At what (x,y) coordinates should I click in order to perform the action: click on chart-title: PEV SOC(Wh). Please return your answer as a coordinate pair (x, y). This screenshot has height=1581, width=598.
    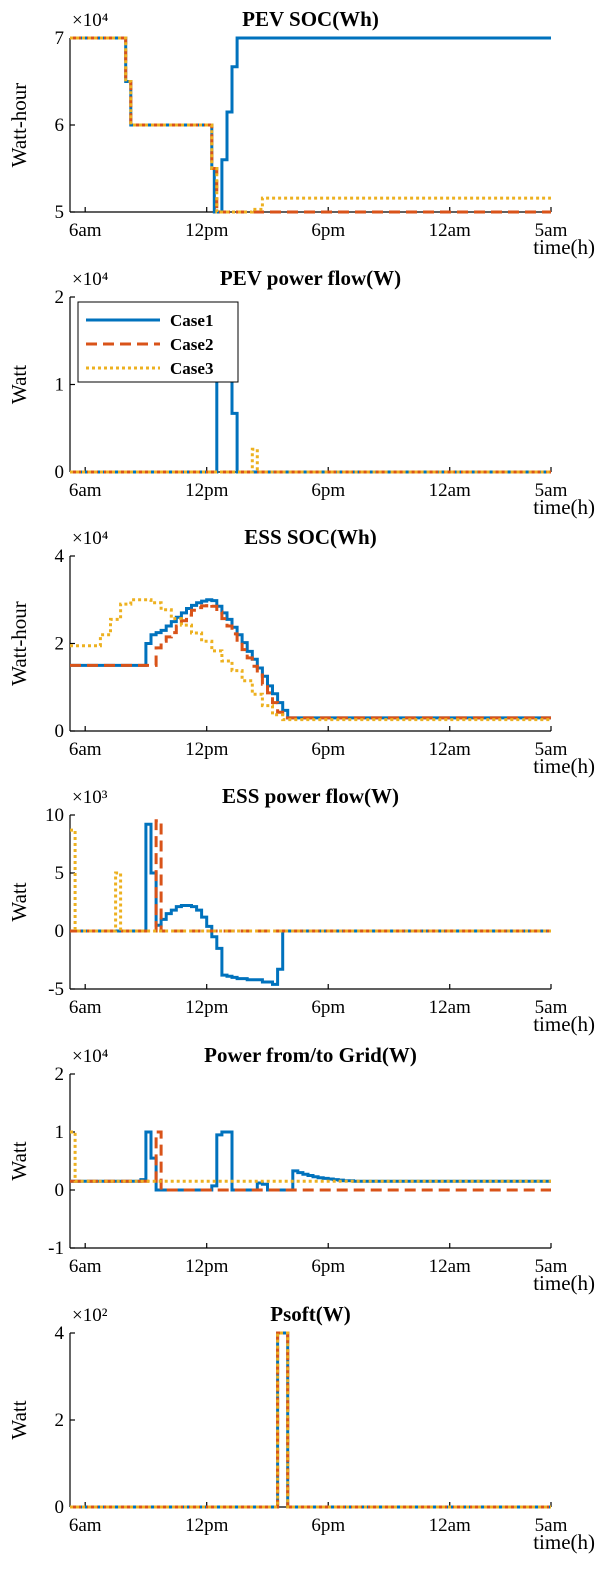
    Looking at the image, I should click on (310, 19).